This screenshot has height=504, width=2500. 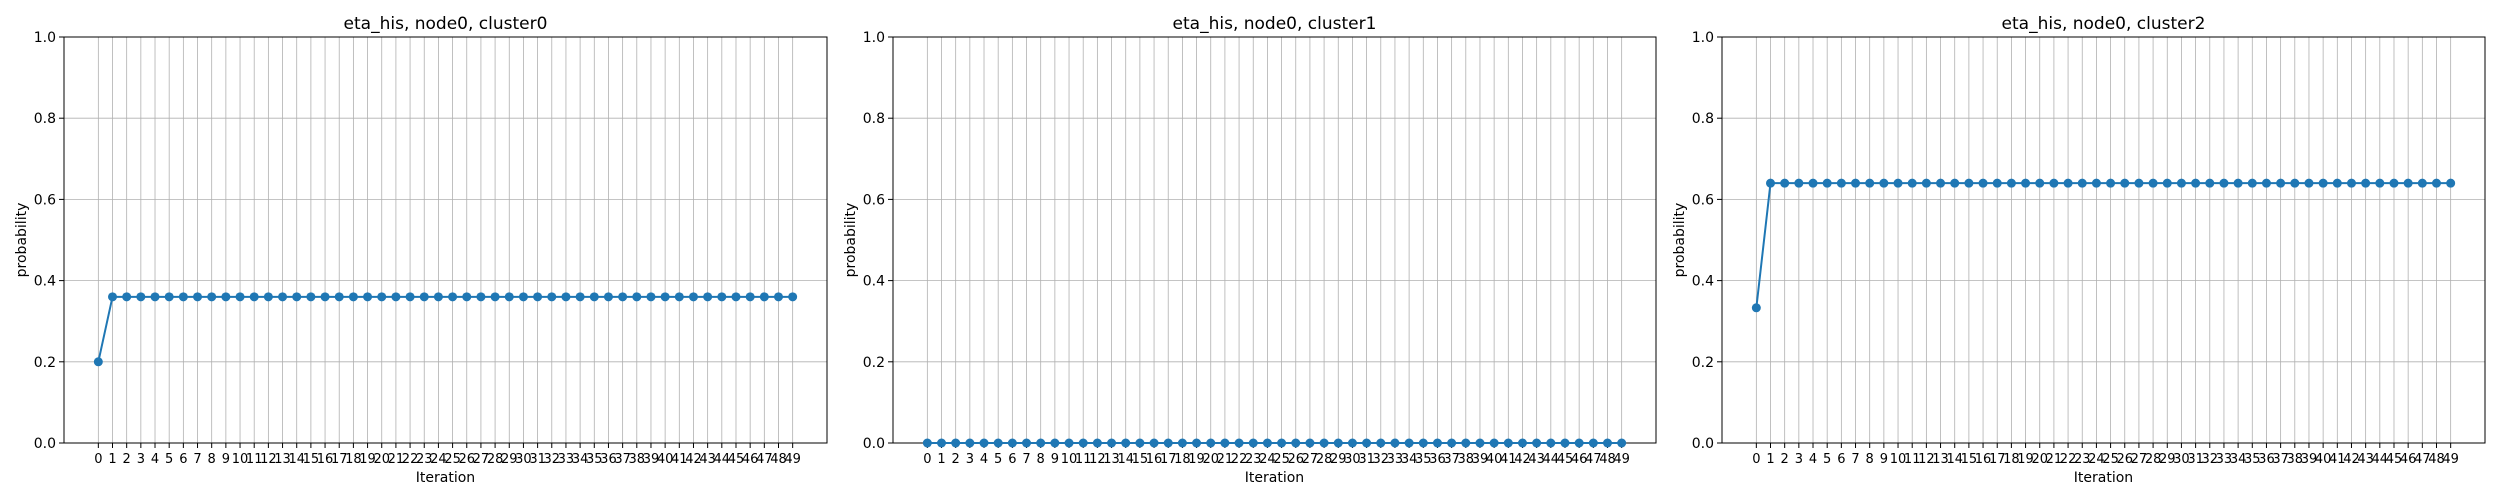 I want to click on x-tick-label: 0, so click(x=927, y=459).